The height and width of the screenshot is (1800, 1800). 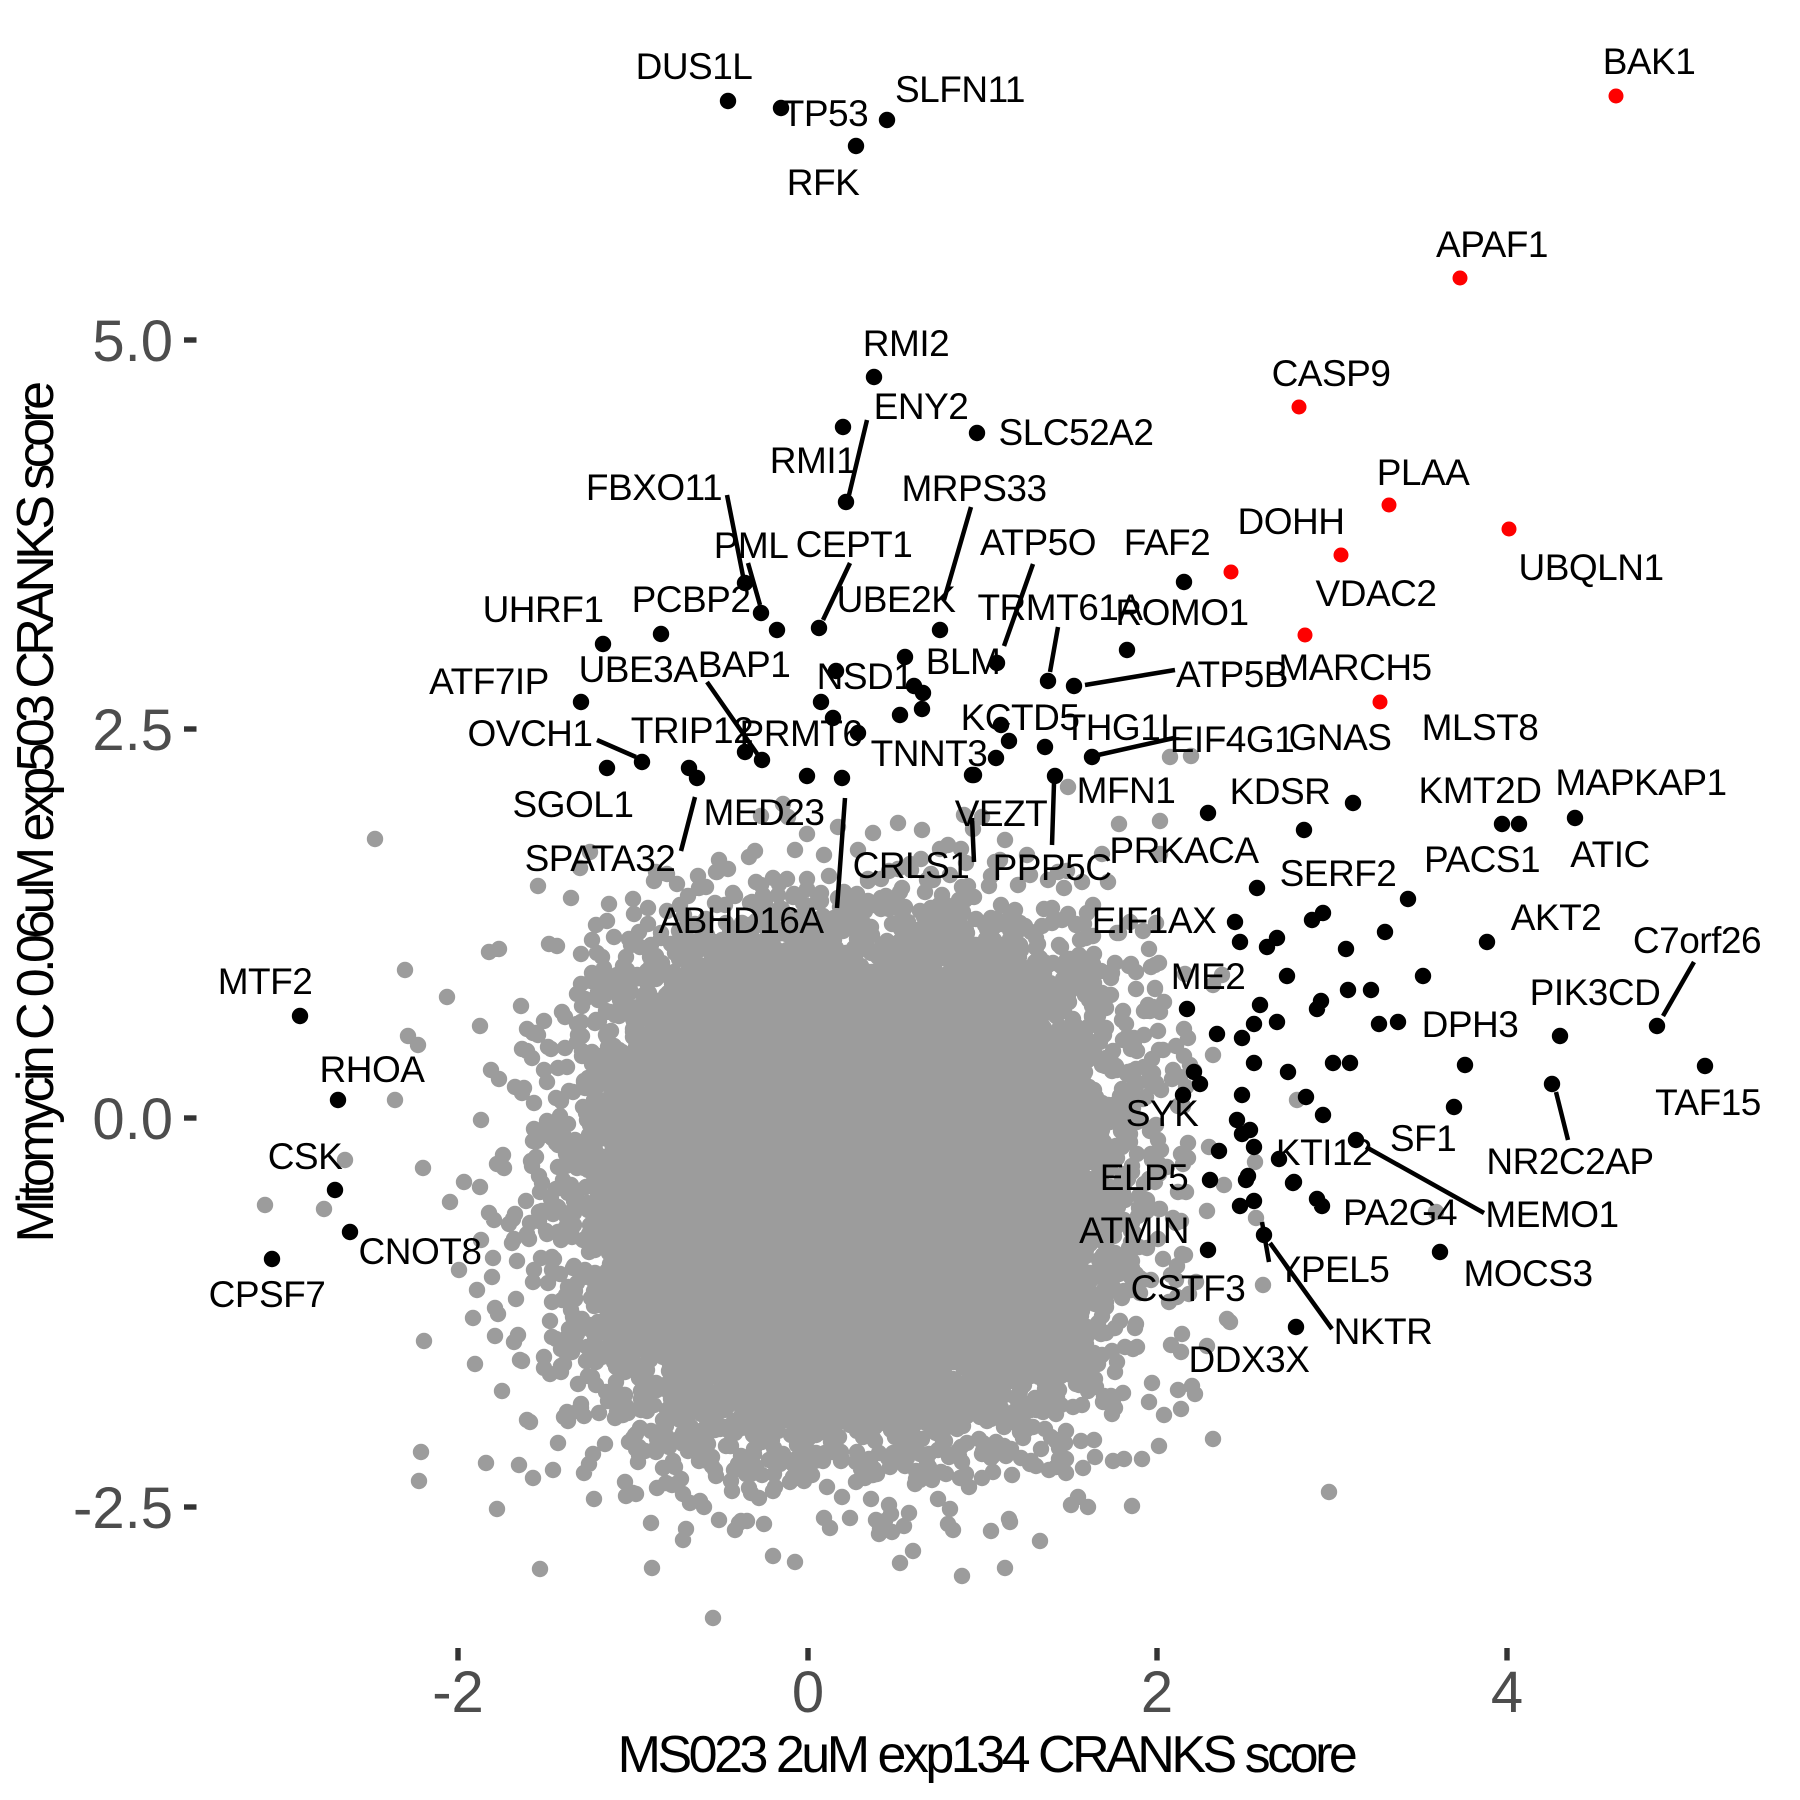 What do you see at coordinates (373, 1069) in the screenshot?
I see `svg-text: RHOA` at bounding box center [373, 1069].